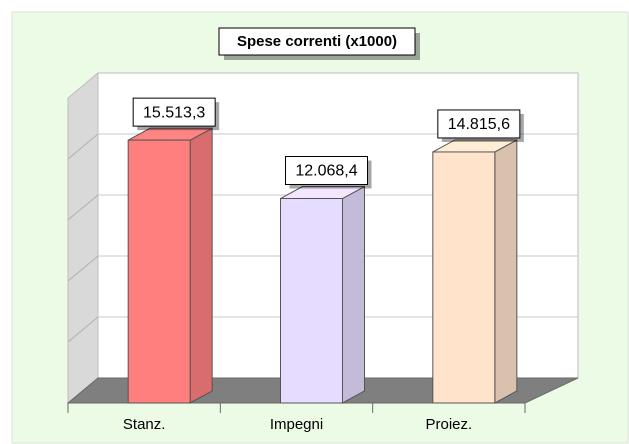 This screenshot has height=444, width=629. What do you see at coordinates (144, 424) in the screenshot?
I see `x-tick-label: Stanz.` at bounding box center [144, 424].